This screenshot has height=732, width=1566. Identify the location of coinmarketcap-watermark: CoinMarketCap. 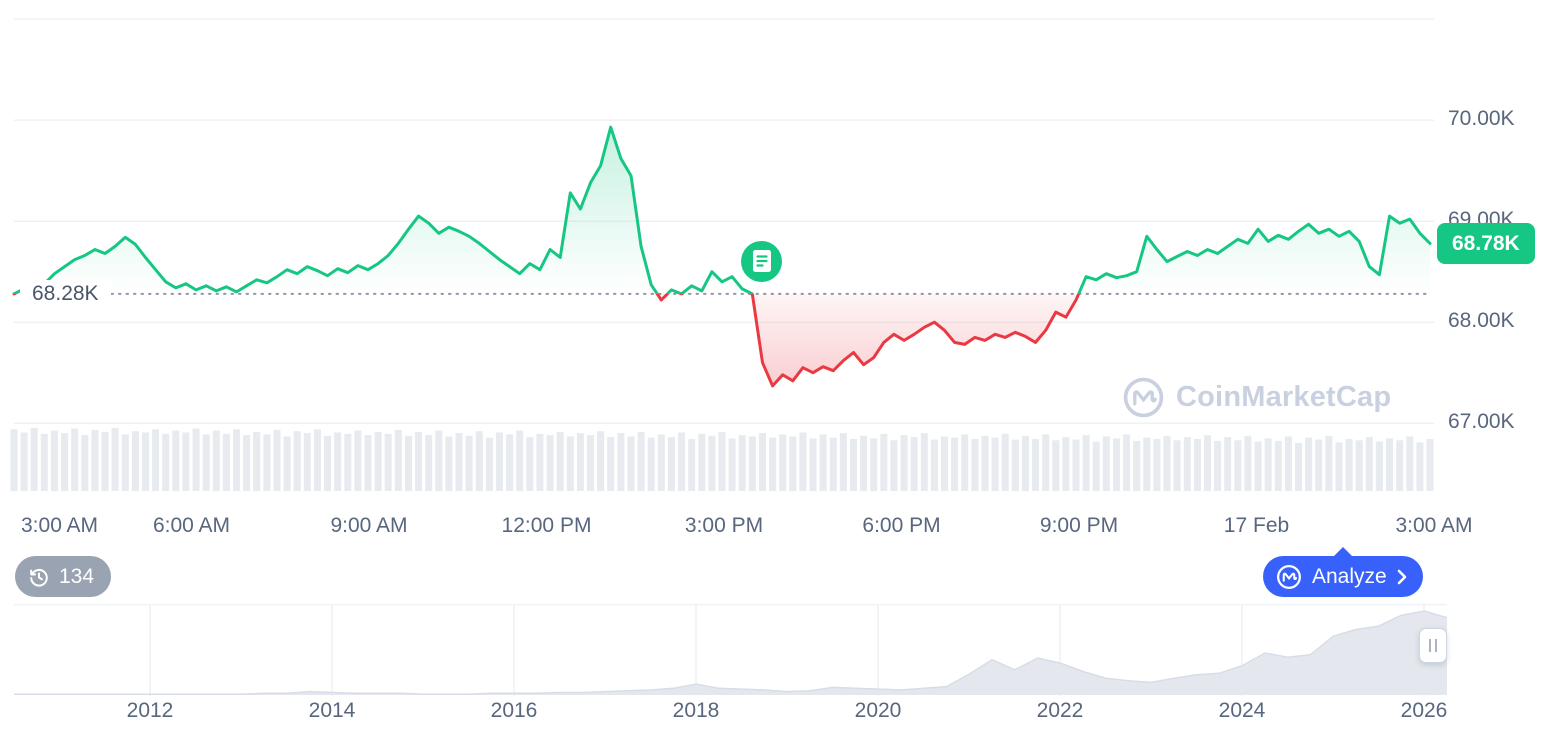
(1256, 397).